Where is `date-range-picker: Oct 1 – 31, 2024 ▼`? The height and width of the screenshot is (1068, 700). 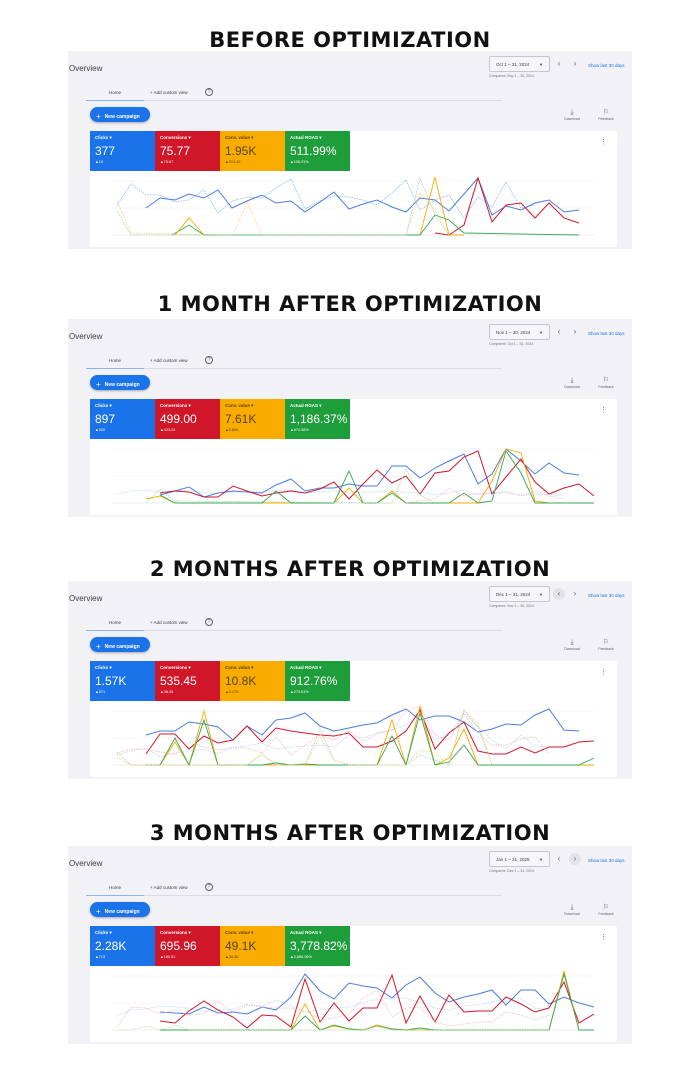 date-range-picker: Oct 1 – 31, 2024 ▼ is located at coordinates (519, 64).